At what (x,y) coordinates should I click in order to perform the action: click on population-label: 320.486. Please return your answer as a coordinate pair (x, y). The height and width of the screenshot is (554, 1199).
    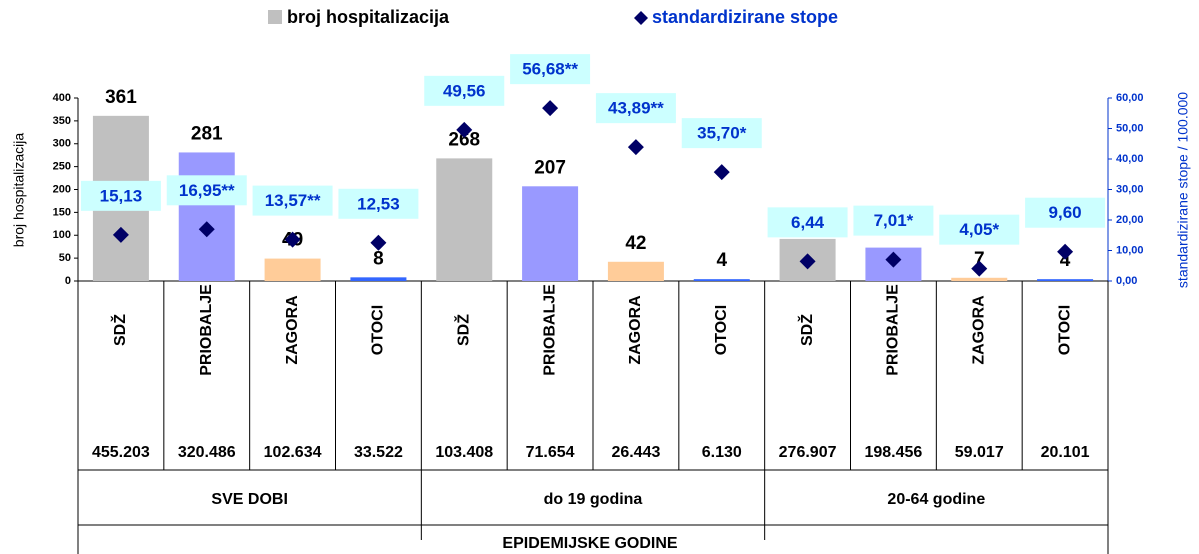
    Looking at the image, I should click on (207, 452).